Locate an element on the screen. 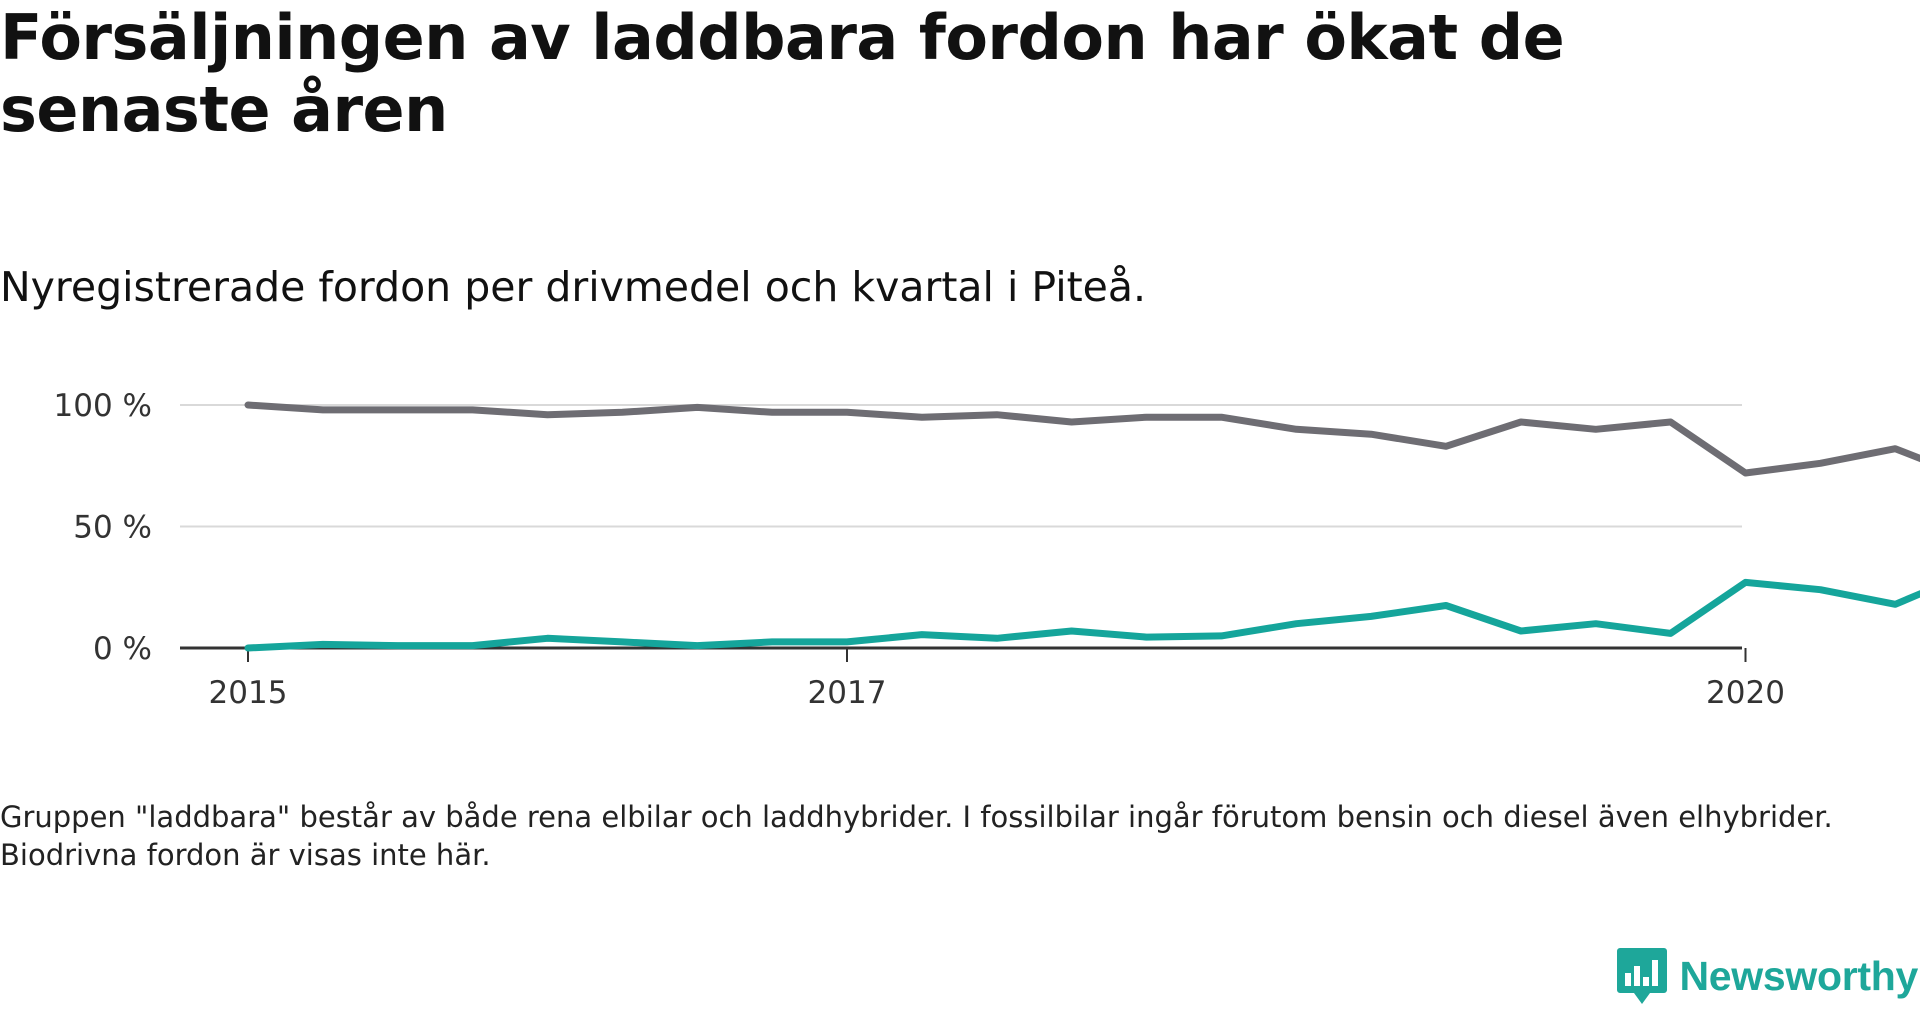  brand-name: Newsworthy is located at coordinates (1799, 975).